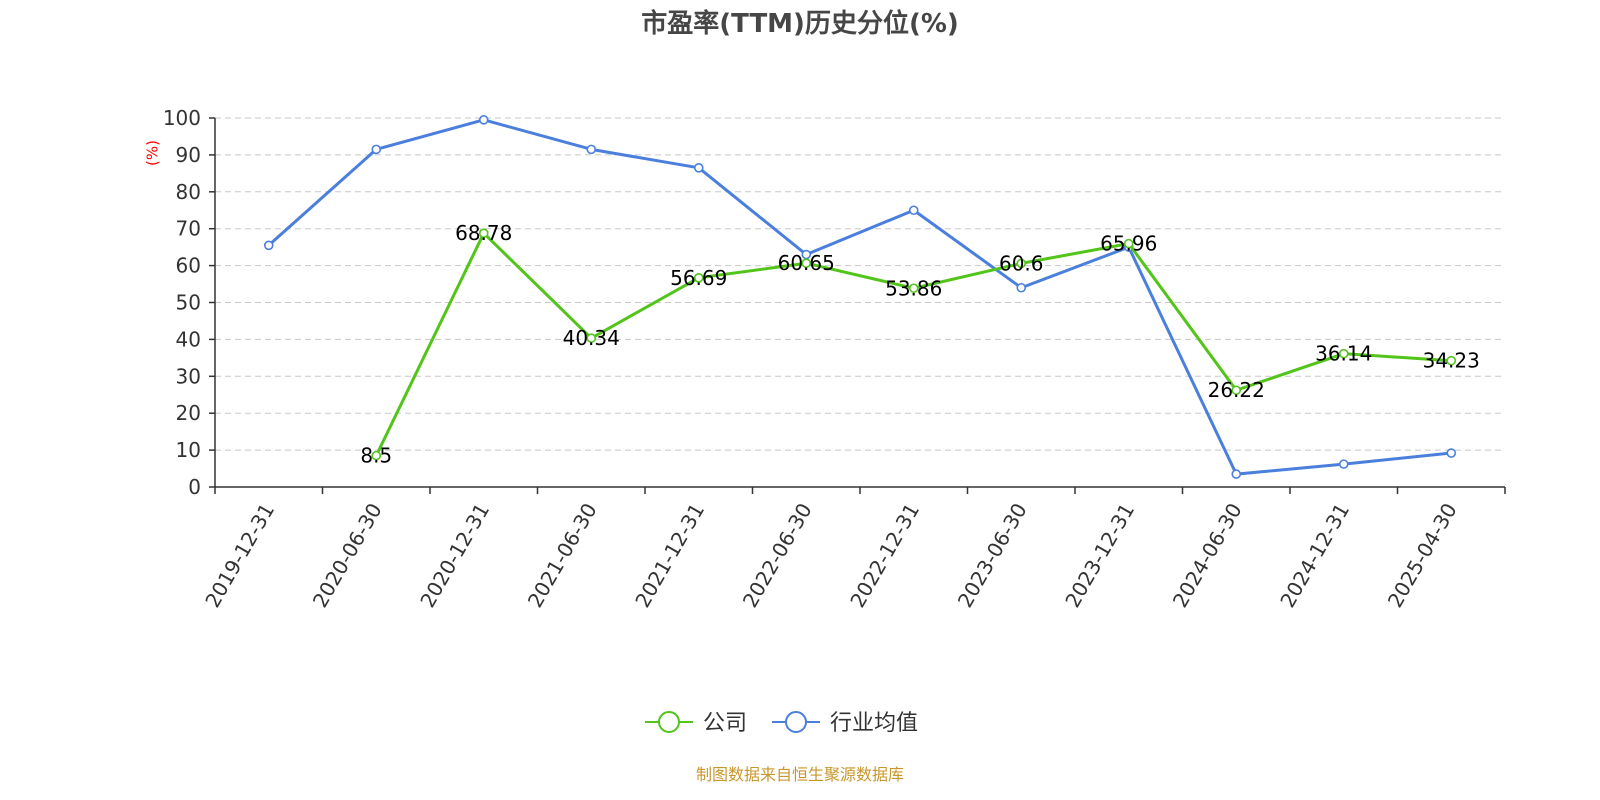  Describe the element at coordinates (669, 555) in the screenshot. I see `x-tick-label: 2021-12-31` at that location.